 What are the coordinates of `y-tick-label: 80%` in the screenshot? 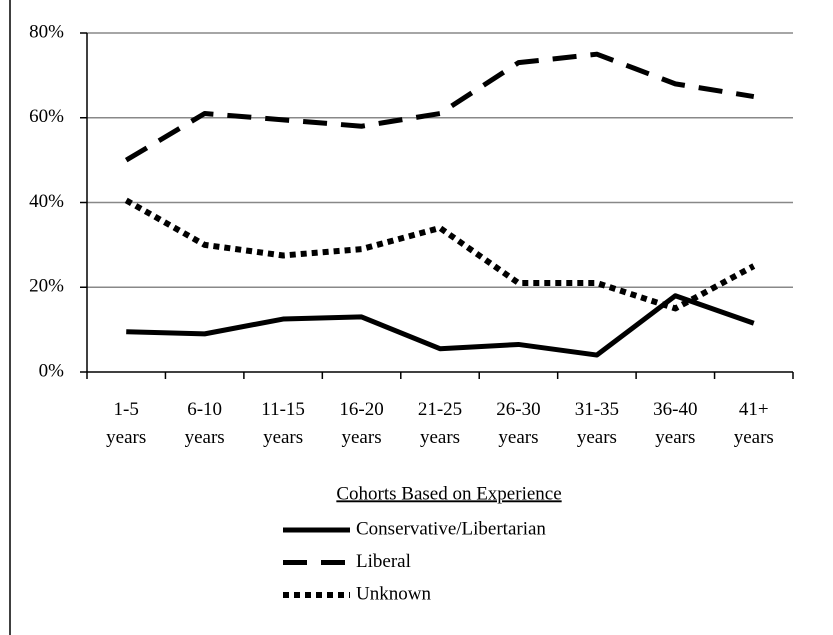 It's located at (46, 31).